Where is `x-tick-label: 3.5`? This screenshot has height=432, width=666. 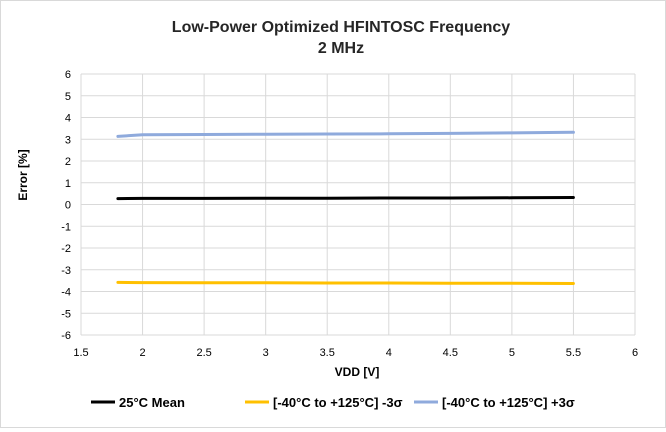
x-tick-label: 3.5 is located at coordinates (327, 353).